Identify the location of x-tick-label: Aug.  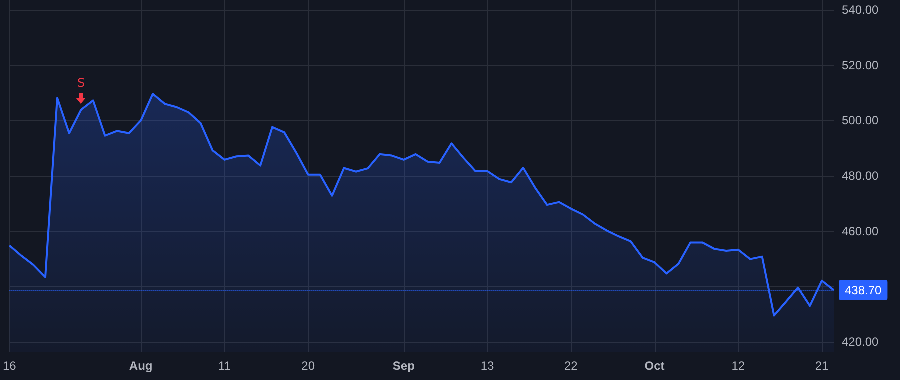
(141, 366).